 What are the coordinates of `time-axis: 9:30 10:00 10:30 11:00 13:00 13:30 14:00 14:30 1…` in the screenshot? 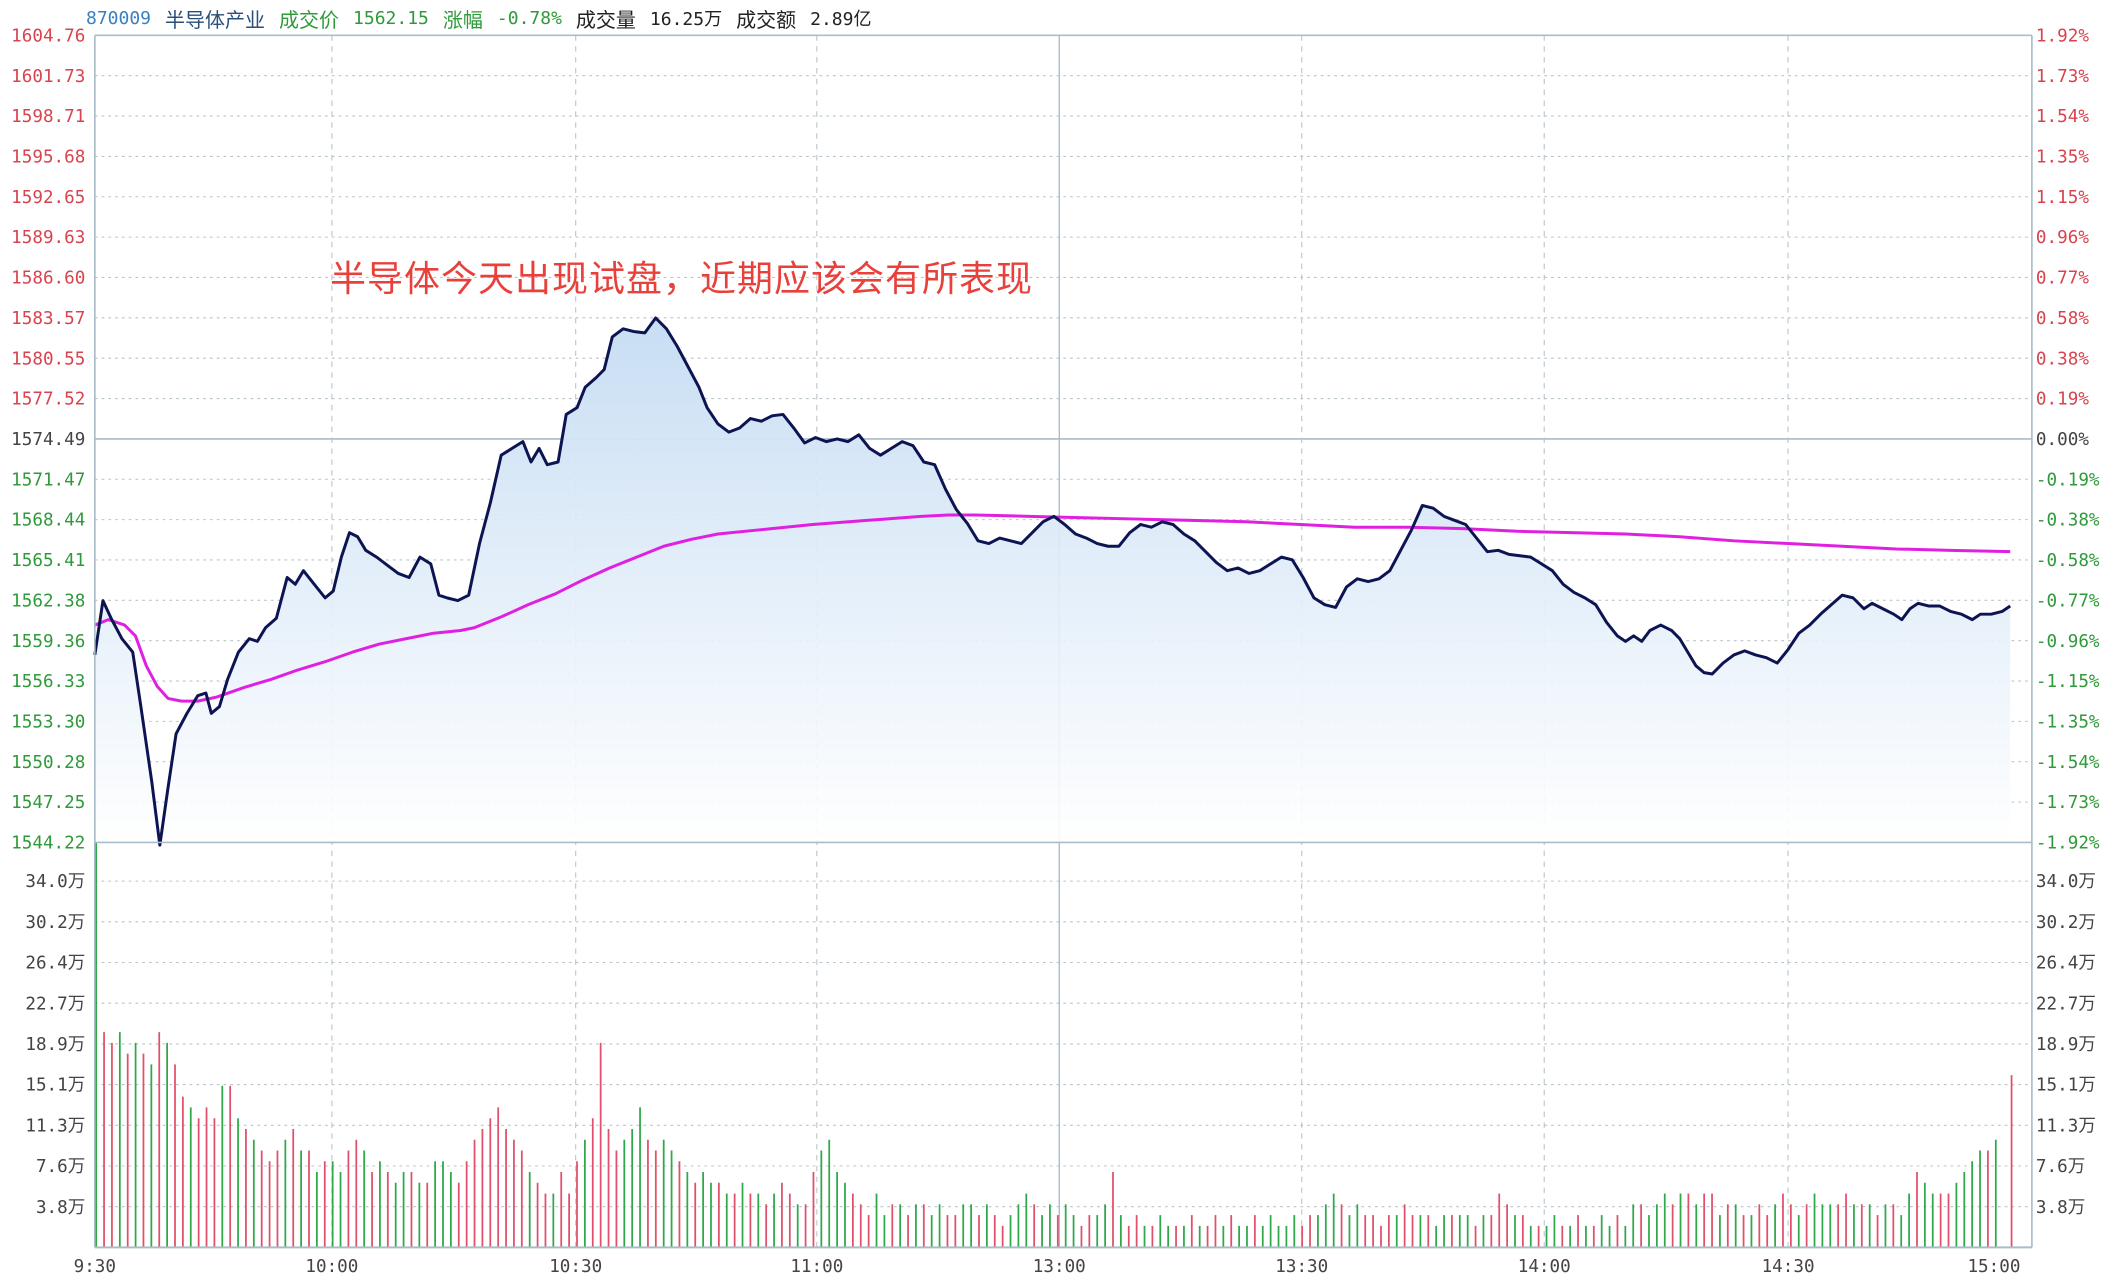 It's located at (1047, 1267).